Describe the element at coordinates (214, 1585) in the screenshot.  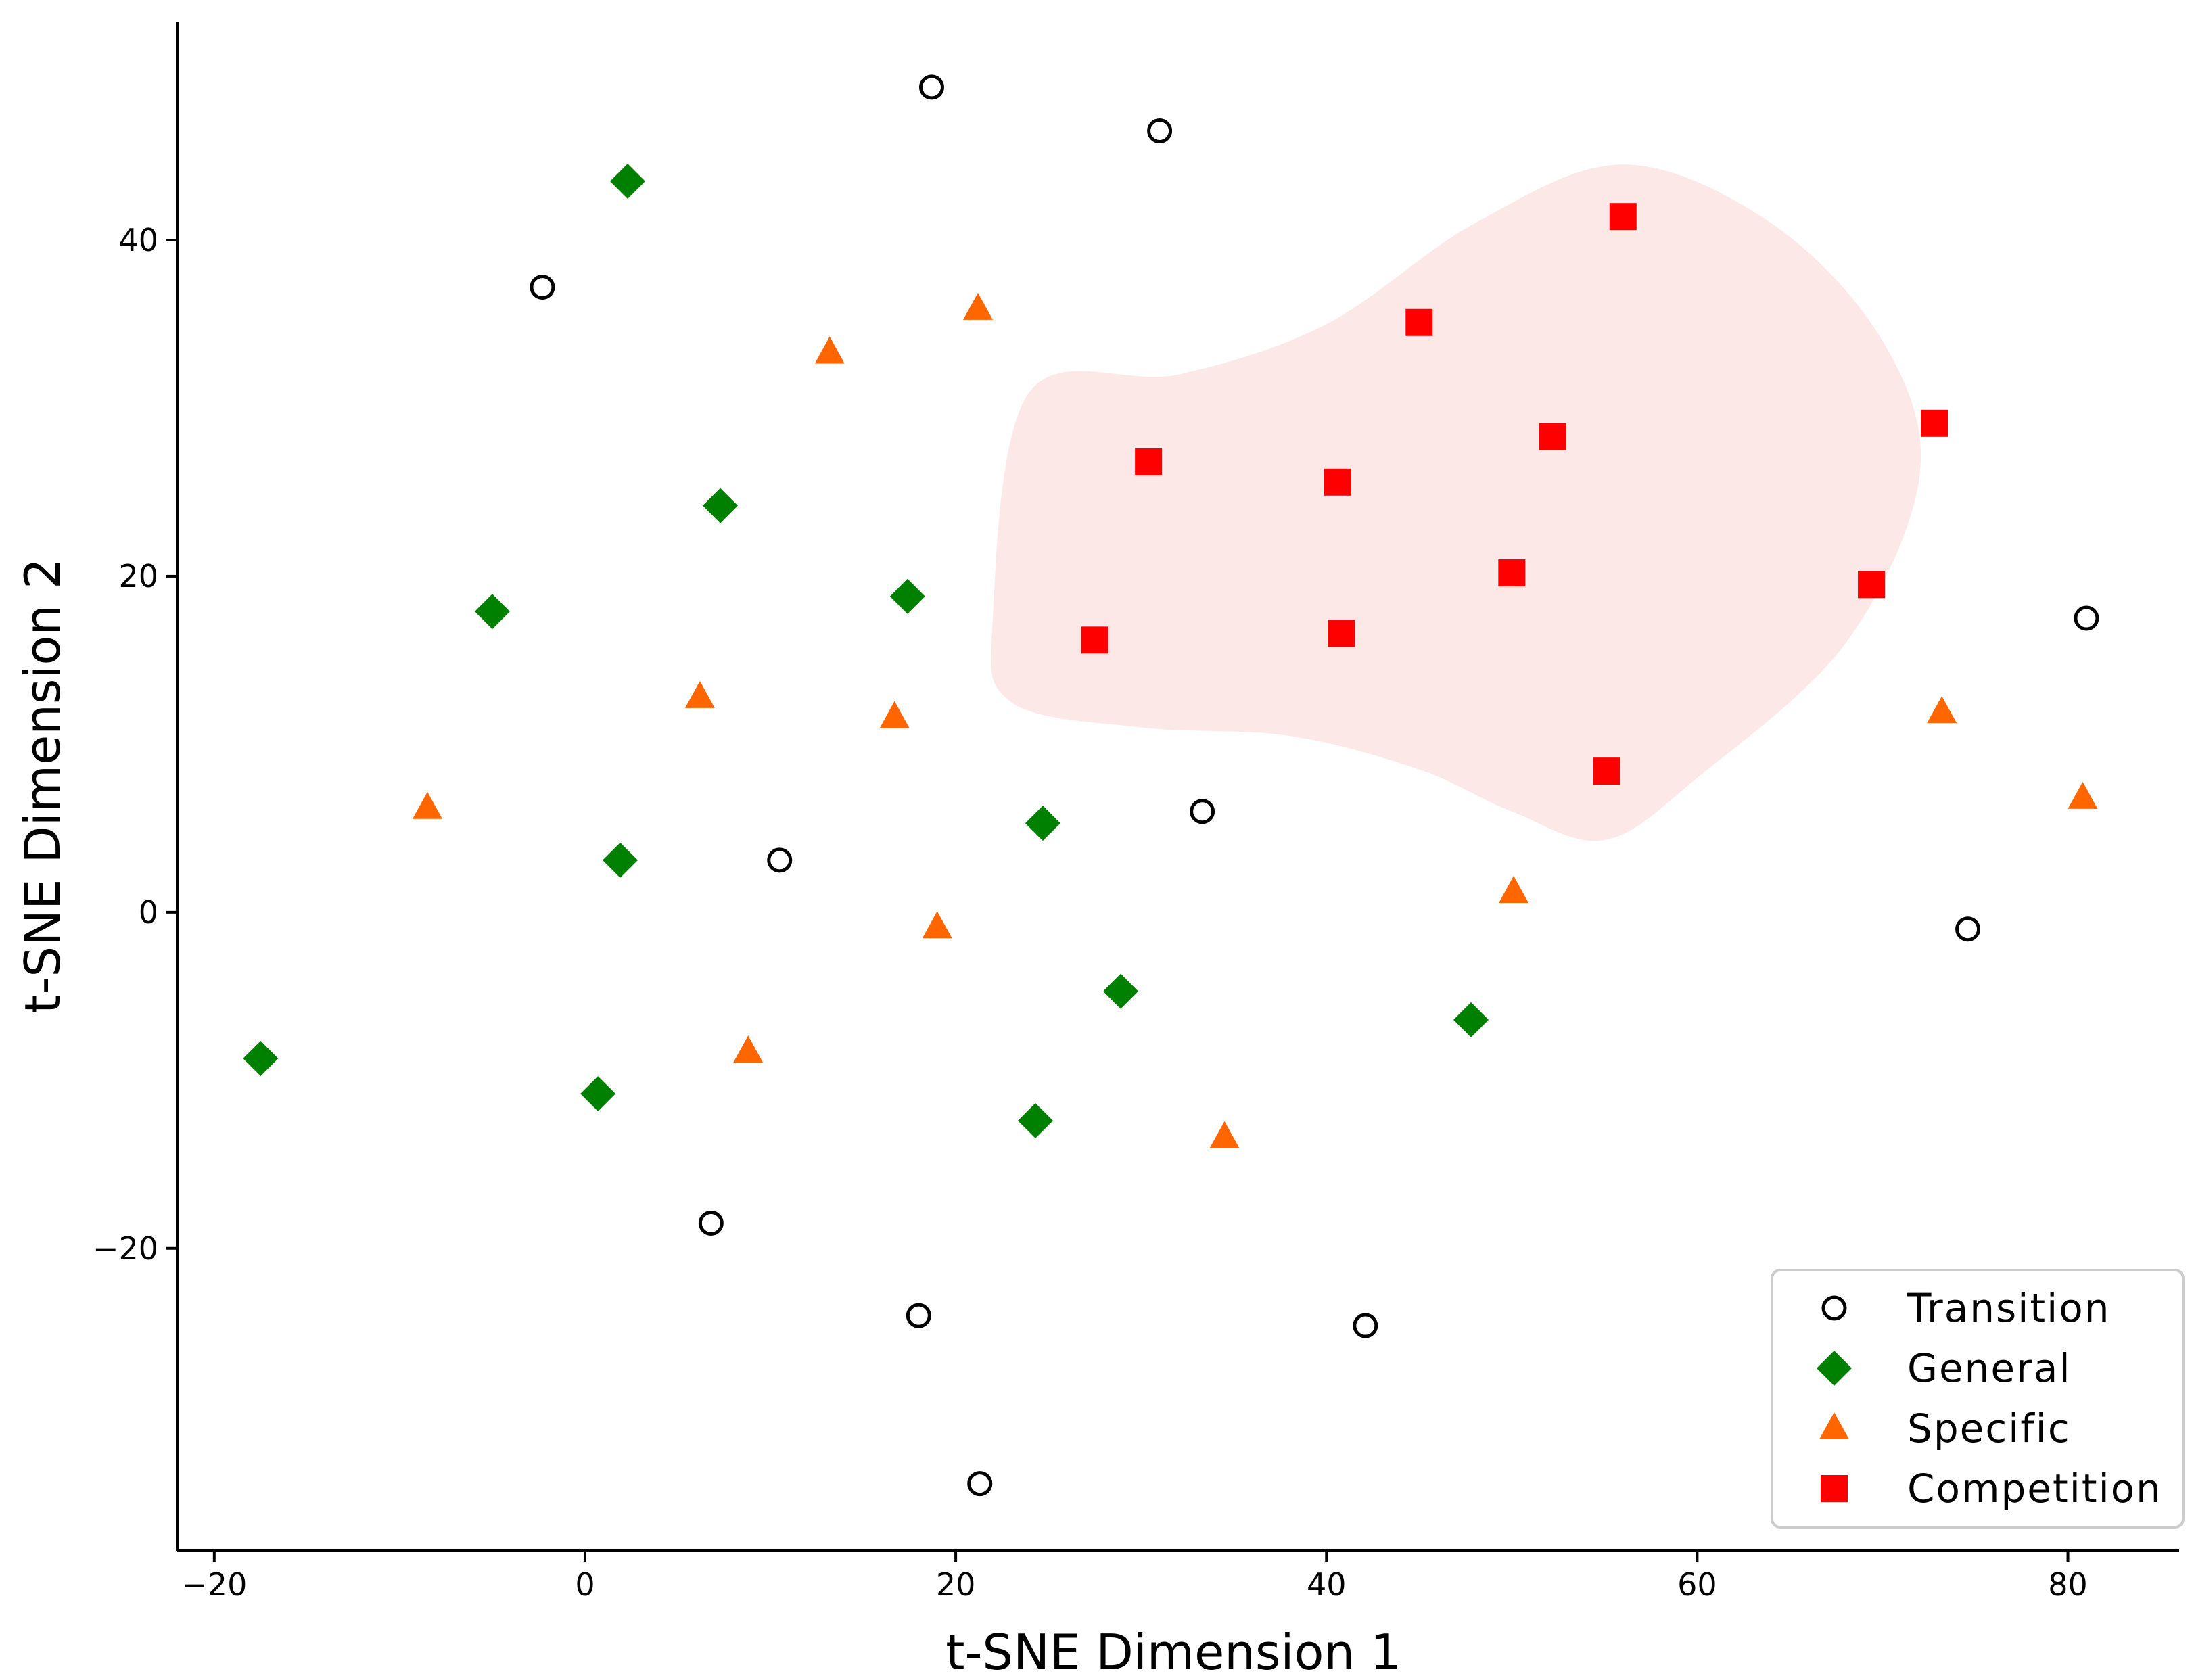
I see `x-tick-label: −20` at that location.